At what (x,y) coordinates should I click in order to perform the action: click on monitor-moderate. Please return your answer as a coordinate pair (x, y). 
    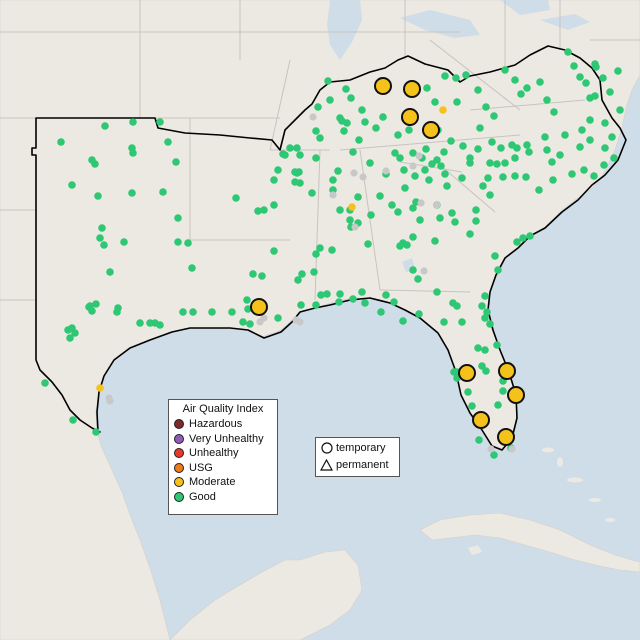
    Looking at the image, I should click on (443, 110).